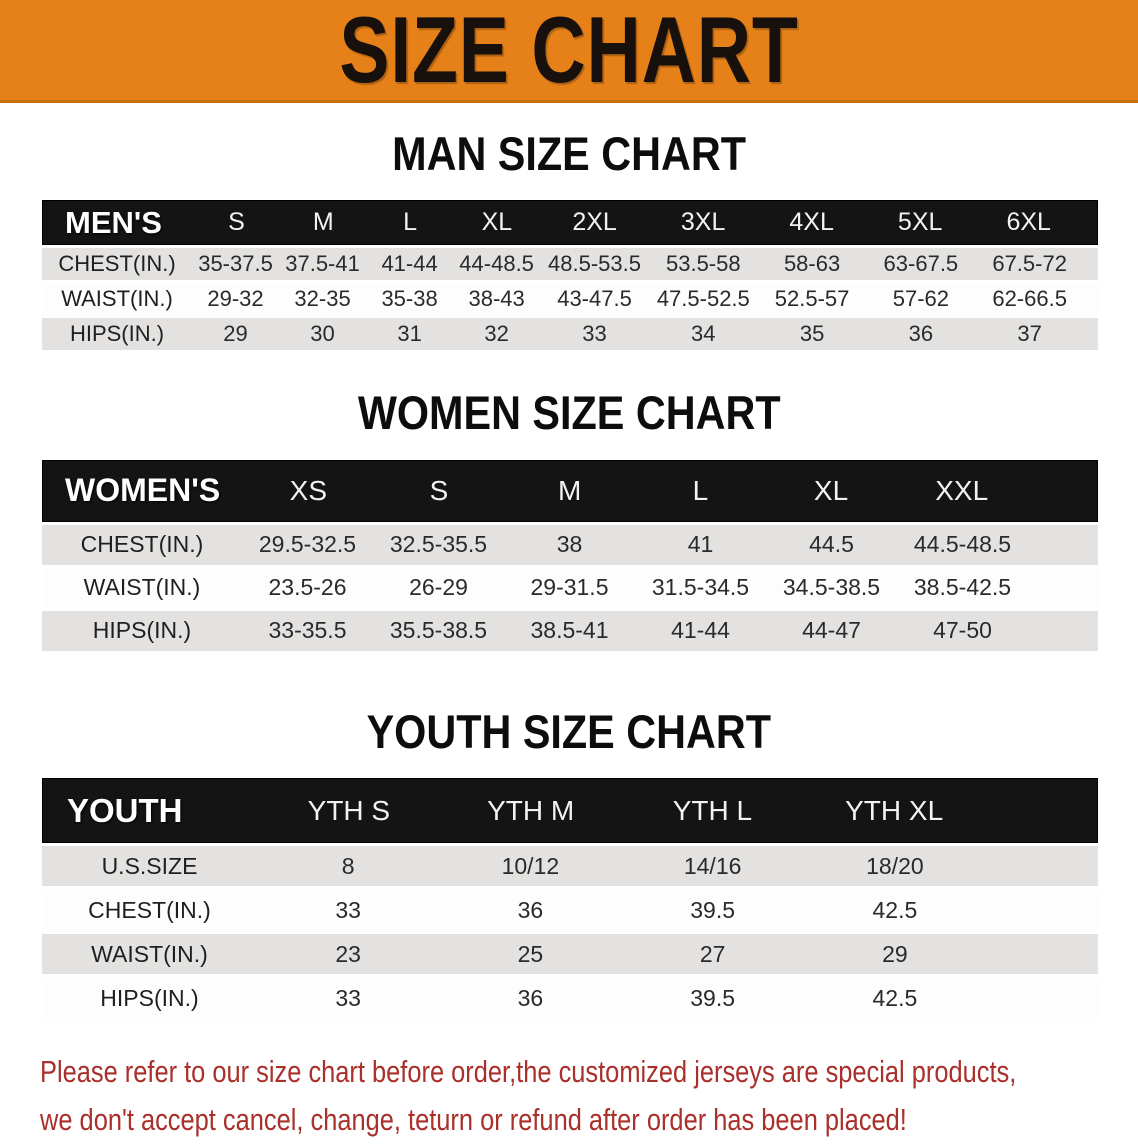 The image size is (1138, 1144). Describe the element at coordinates (323, 222) in the screenshot. I see `men-column-m: M` at that location.